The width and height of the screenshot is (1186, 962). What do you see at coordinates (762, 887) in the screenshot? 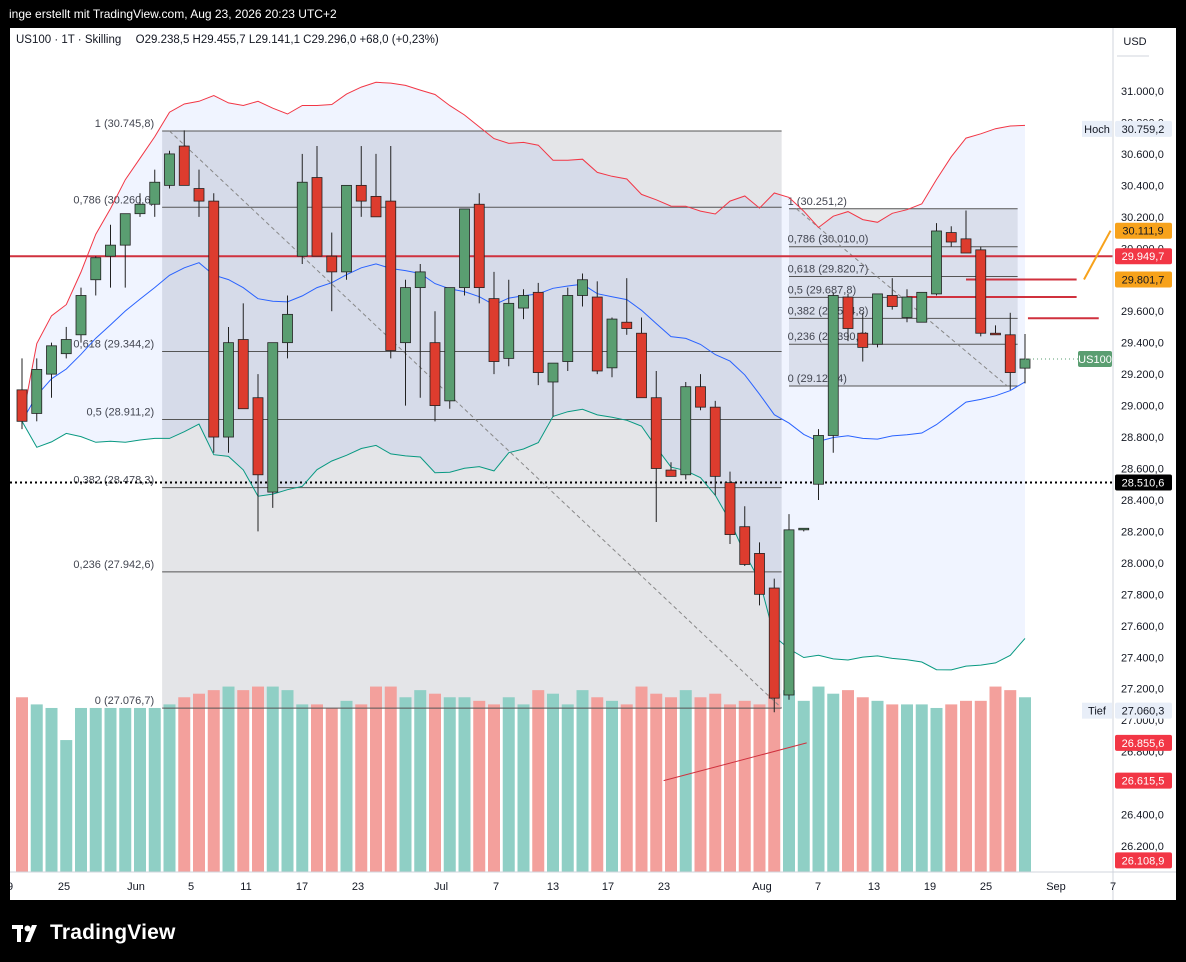
I see `x-tick-label: Aug` at bounding box center [762, 887].